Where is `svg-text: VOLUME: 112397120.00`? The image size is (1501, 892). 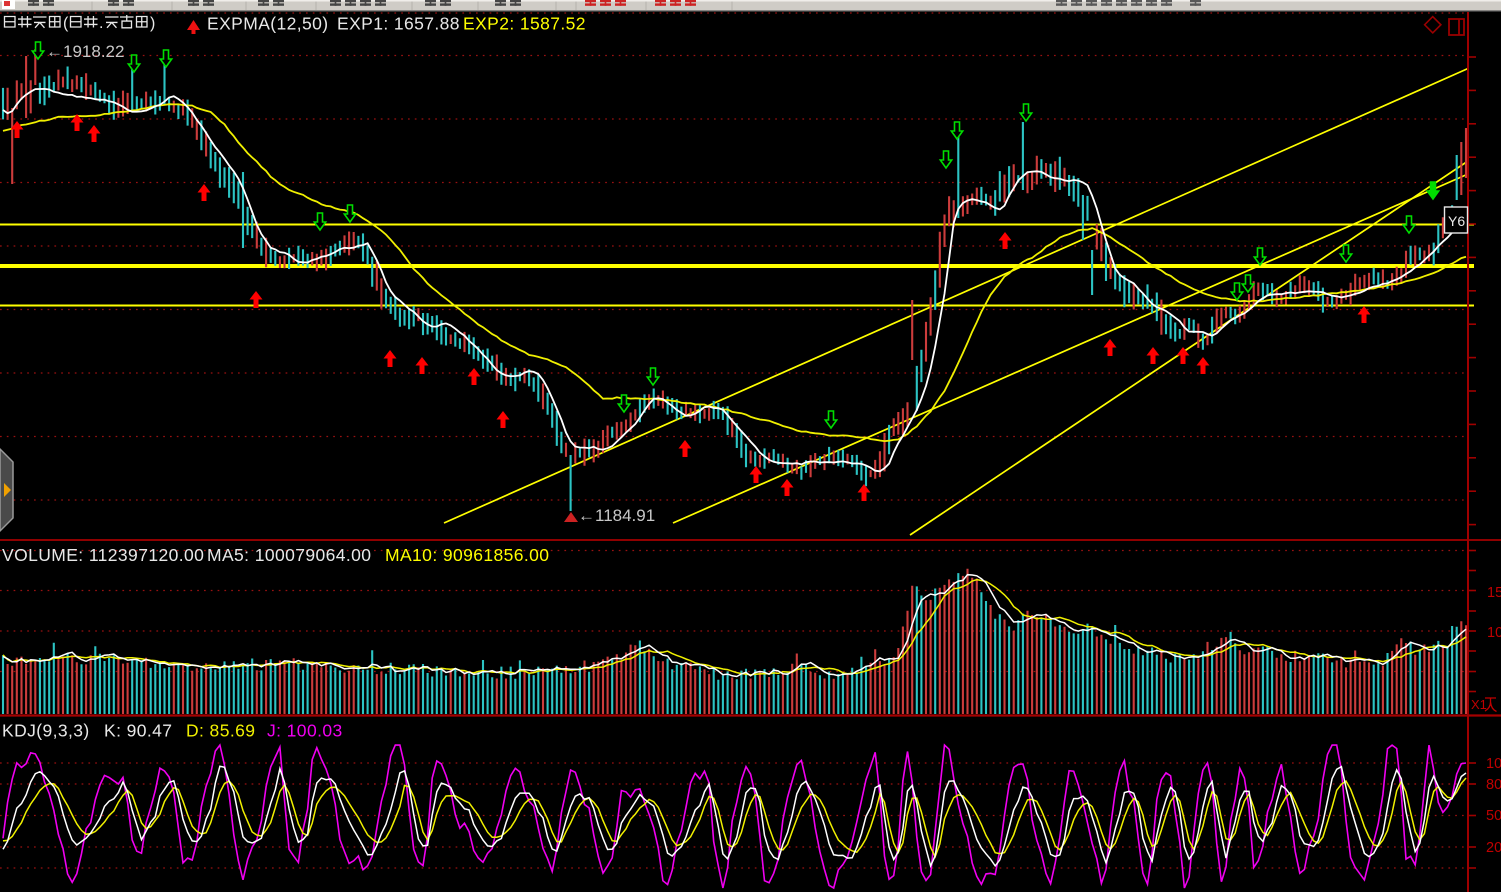
svg-text: VOLUME: 112397120.00 is located at coordinates (103, 555).